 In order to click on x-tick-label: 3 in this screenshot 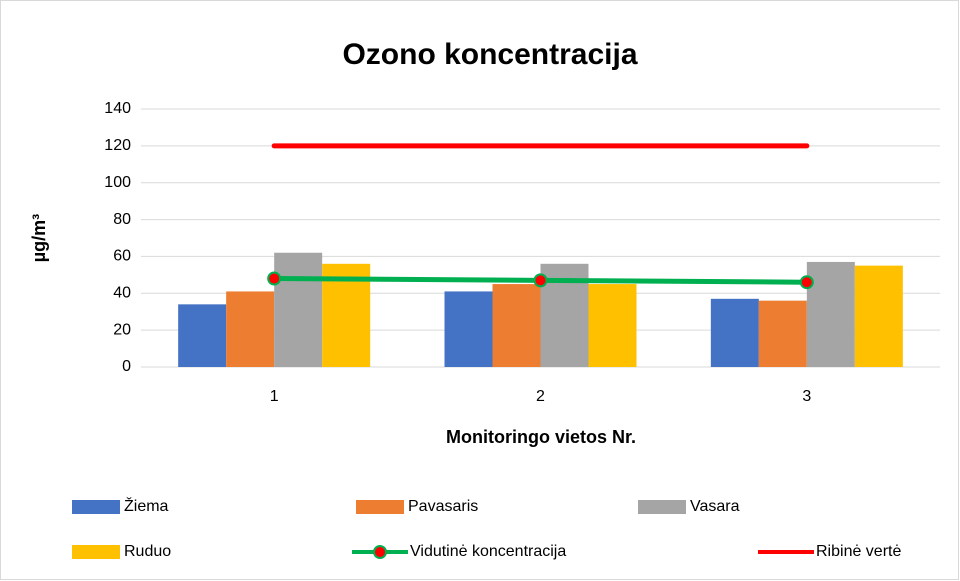, I will do `click(806, 396)`.